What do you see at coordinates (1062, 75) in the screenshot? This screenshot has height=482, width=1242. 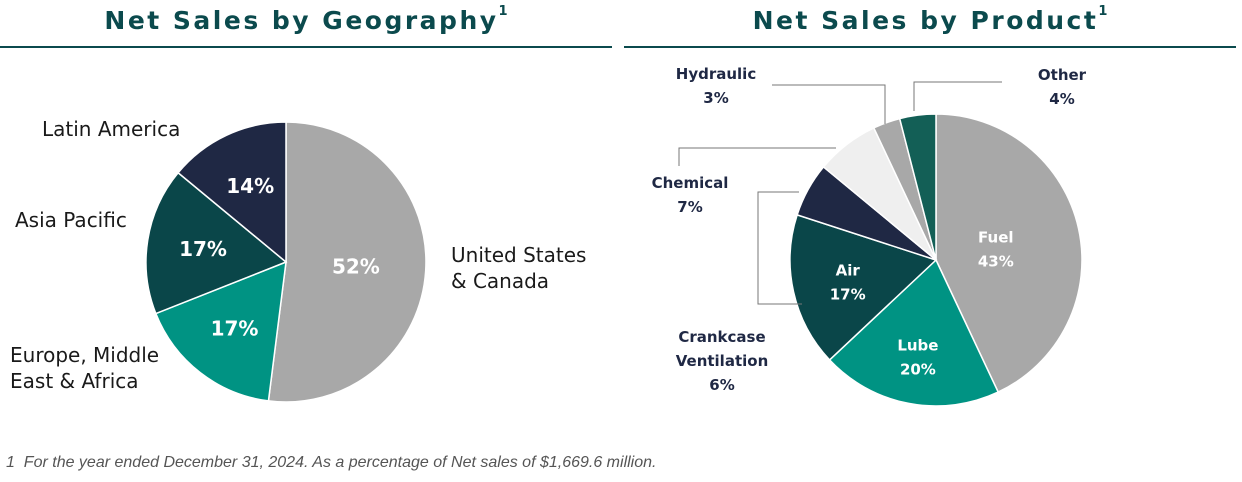 I see `category-label-other: Other` at bounding box center [1062, 75].